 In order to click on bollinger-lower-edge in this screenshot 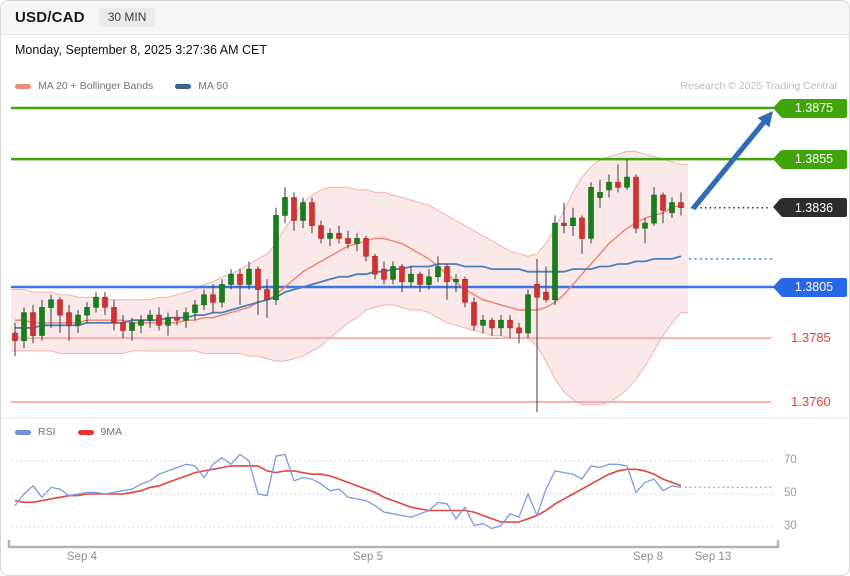, I will do `click(349, 355)`.